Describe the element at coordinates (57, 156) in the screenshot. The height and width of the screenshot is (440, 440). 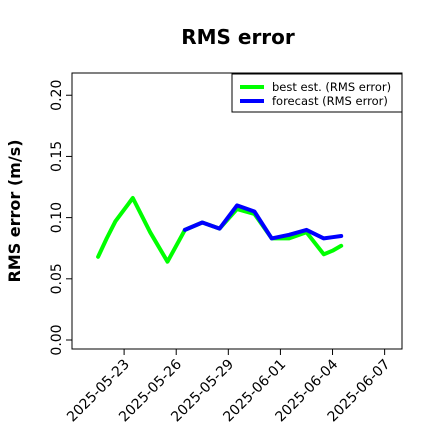
I see `y-tick-label: 0.15` at that location.